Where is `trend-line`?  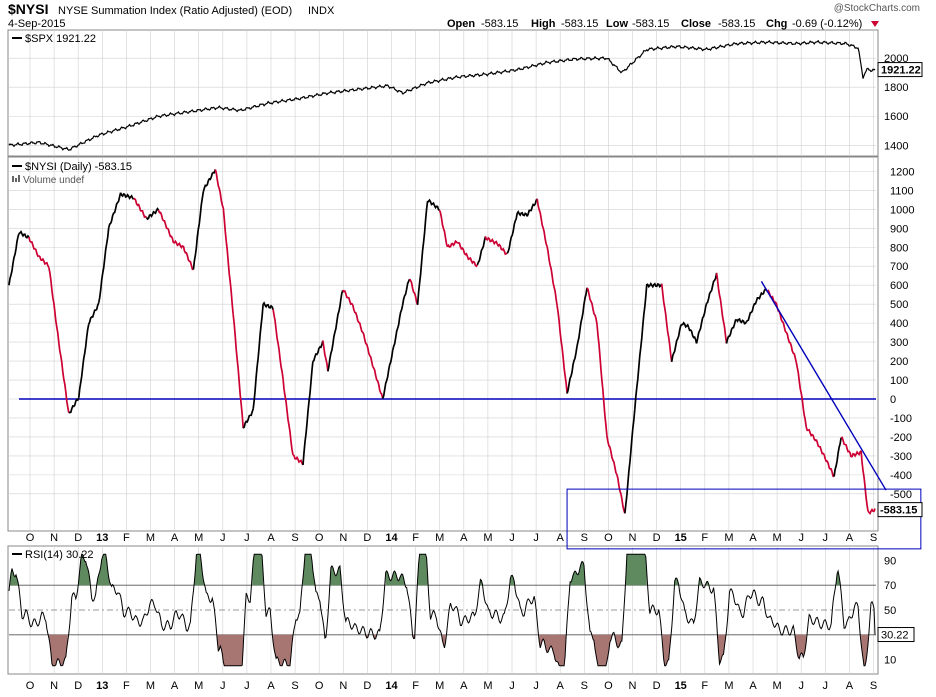 trend-line is located at coordinates (823, 386).